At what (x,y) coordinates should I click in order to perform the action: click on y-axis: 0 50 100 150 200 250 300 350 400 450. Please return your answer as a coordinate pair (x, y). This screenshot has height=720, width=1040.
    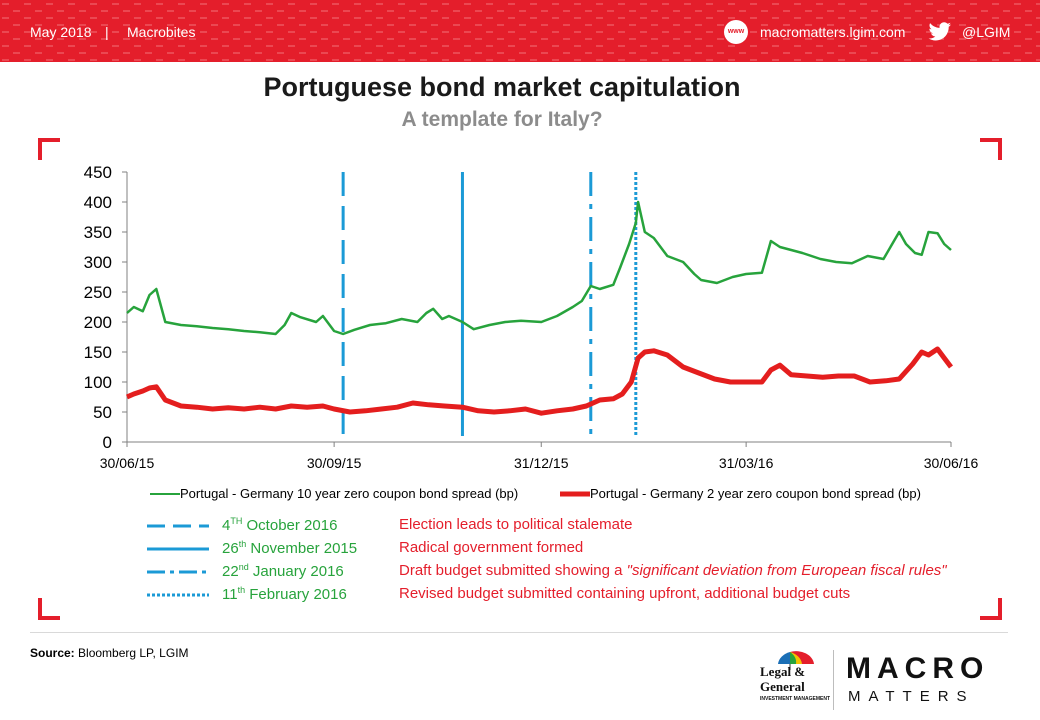
    Looking at the image, I should click on (106, 307).